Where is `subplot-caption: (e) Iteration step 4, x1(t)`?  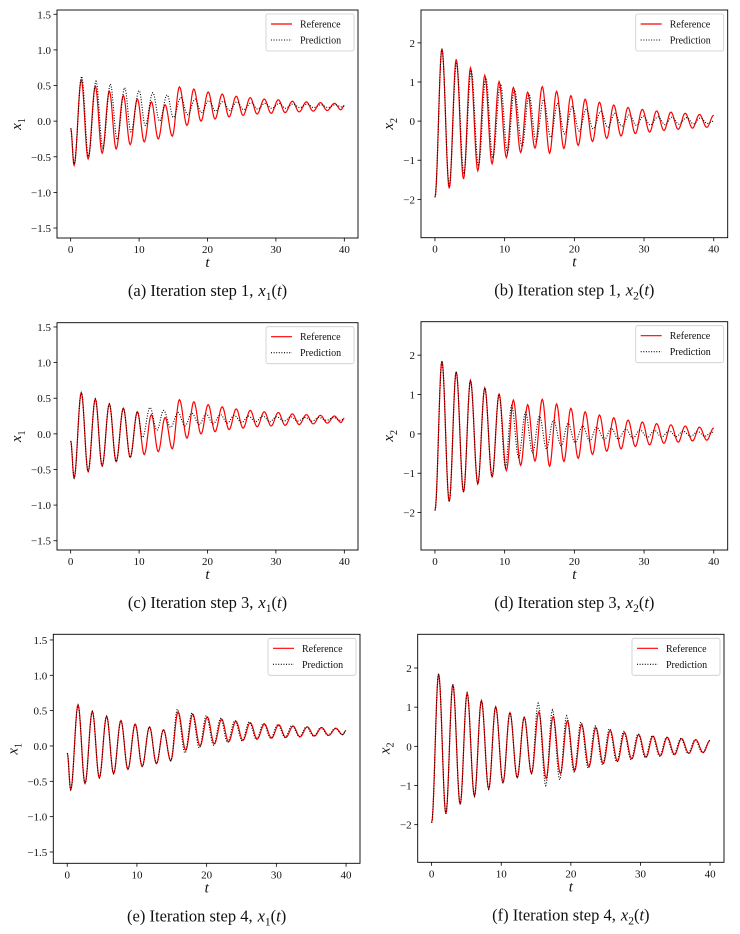
subplot-caption: (e) Iteration step 4, x1(t) is located at coordinates (206, 917).